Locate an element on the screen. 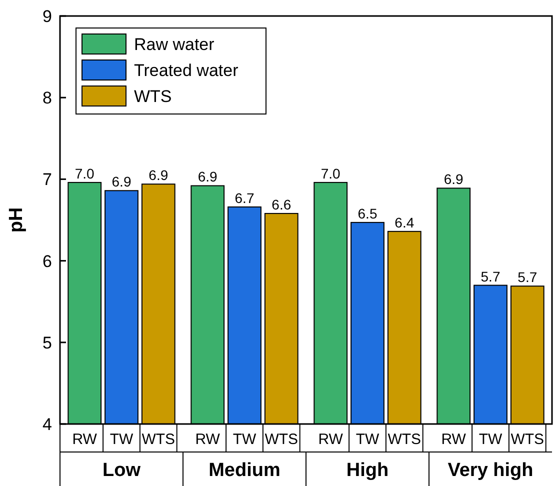 The width and height of the screenshot is (557, 486). y-tick-label: 8 is located at coordinates (47, 98).